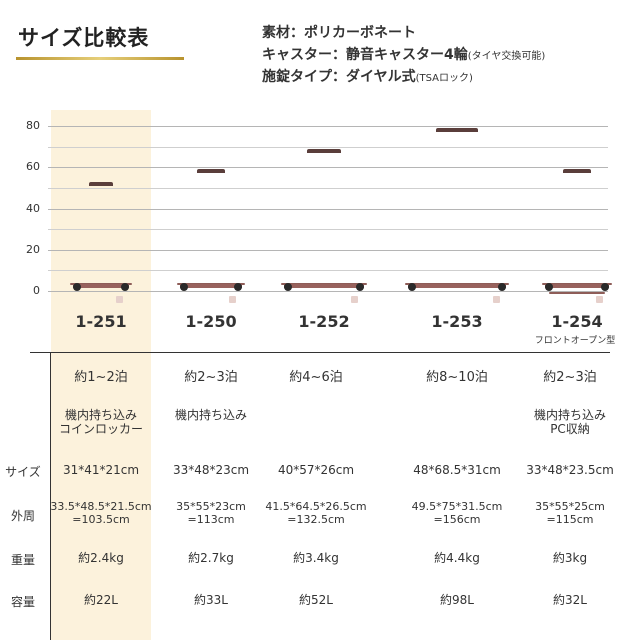 Image resolution: width=640 pixels, height=640 pixels. Describe the element at coordinates (339, 33) in the screenshot. I see `spec-material: 素材：ポリカーボネート` at that location.